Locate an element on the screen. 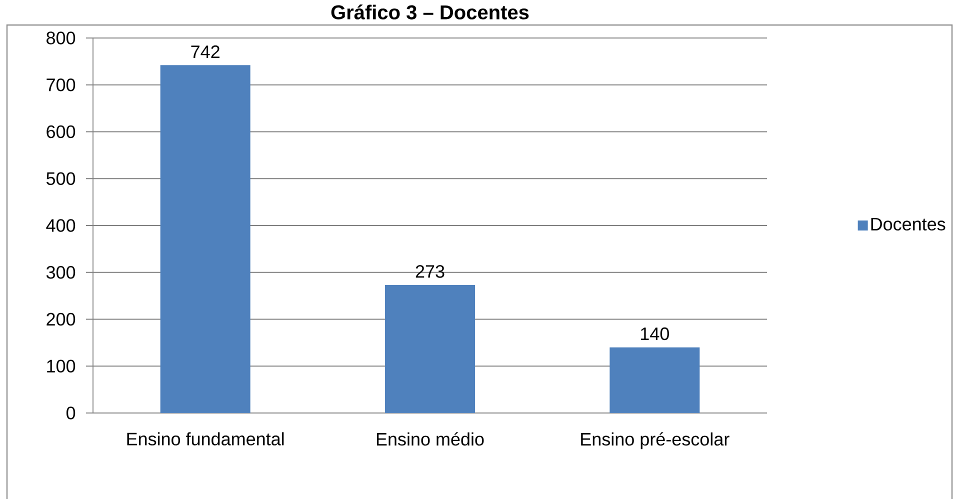 The width and height of the screenshot is (959, 499). legend-label: Docentes is located at coordinates (908, 224).